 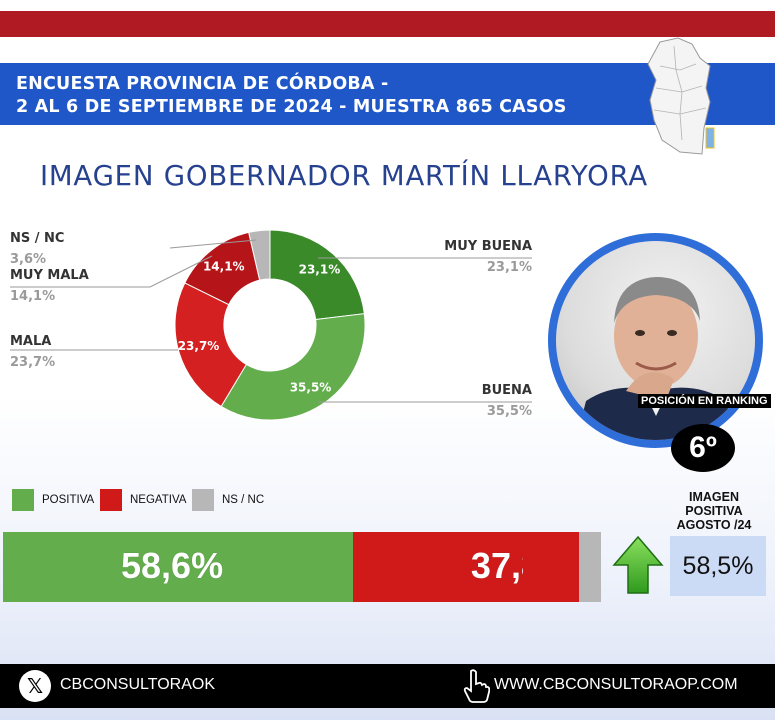 I want to click on ranking-badge: 6º, so click(x=703, y=448).